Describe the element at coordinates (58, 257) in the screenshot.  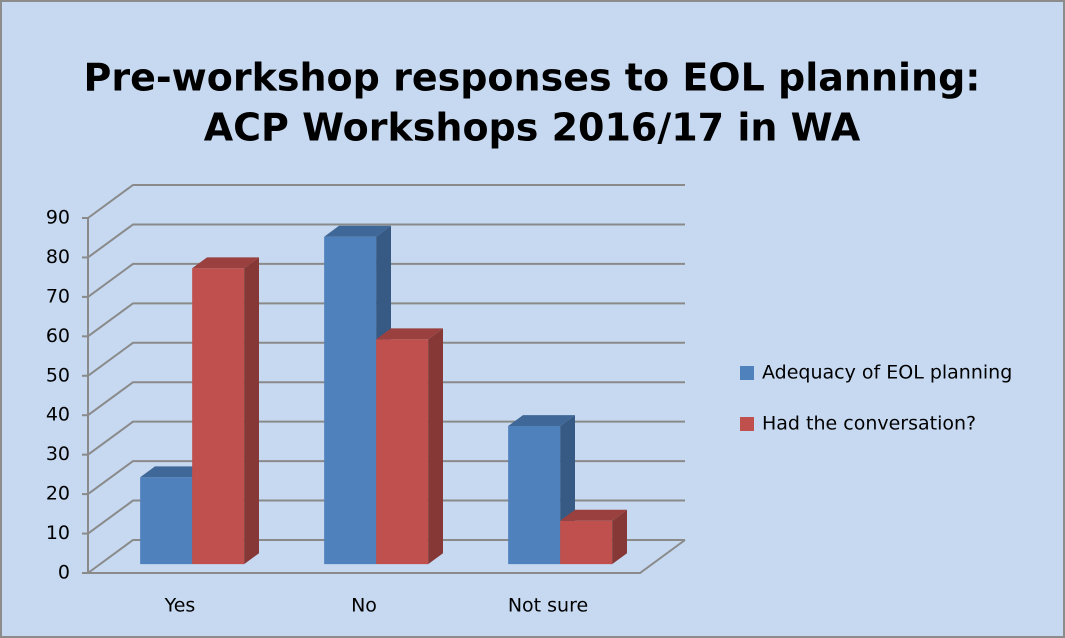
I see `y-tick-label: 80` at that location.